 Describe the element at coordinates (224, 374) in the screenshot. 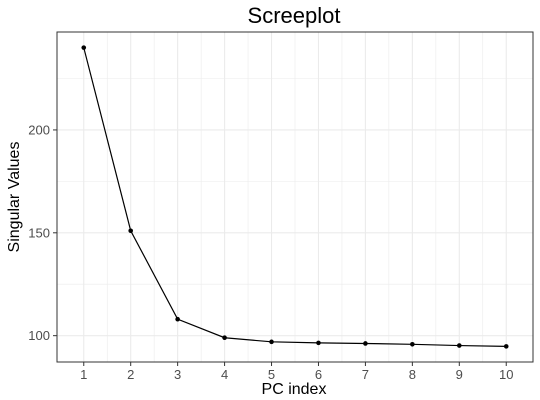

I see `x-tick-label: 4` at that location.